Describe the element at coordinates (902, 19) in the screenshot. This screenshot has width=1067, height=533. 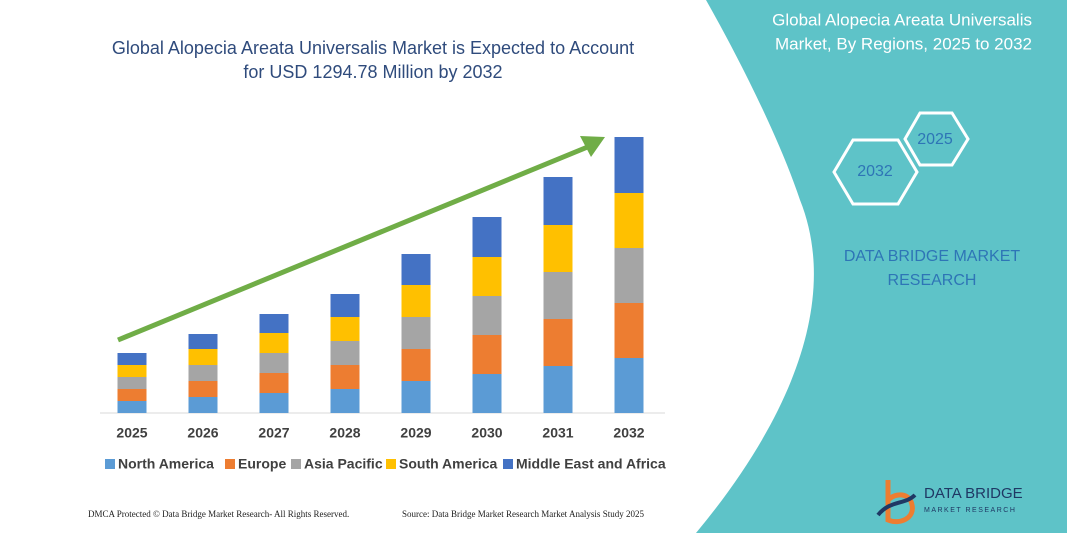
I see `panel-title: Global Alopecia Areata Universalis` at that location.